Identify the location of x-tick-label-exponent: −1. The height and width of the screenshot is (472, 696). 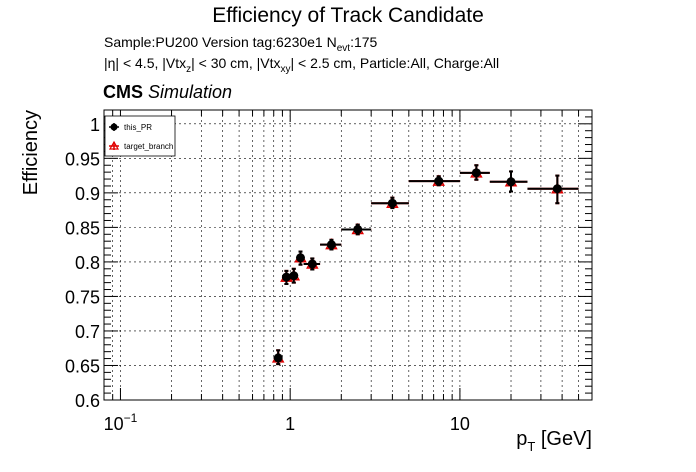
(131, 418).